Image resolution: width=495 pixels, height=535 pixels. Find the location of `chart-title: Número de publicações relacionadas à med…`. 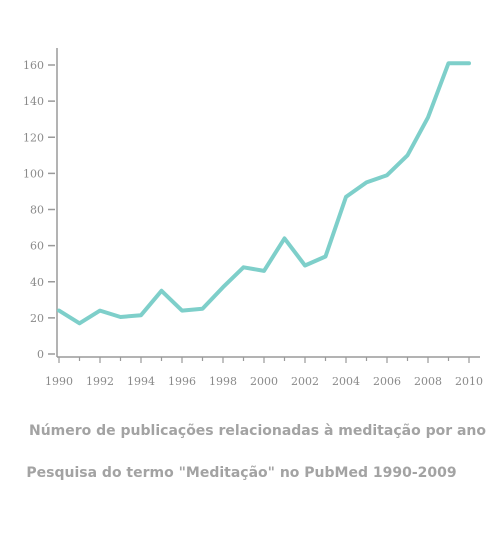

chart-title: Número de publicações relacionadas à med… is located at coordinates (257, 431).